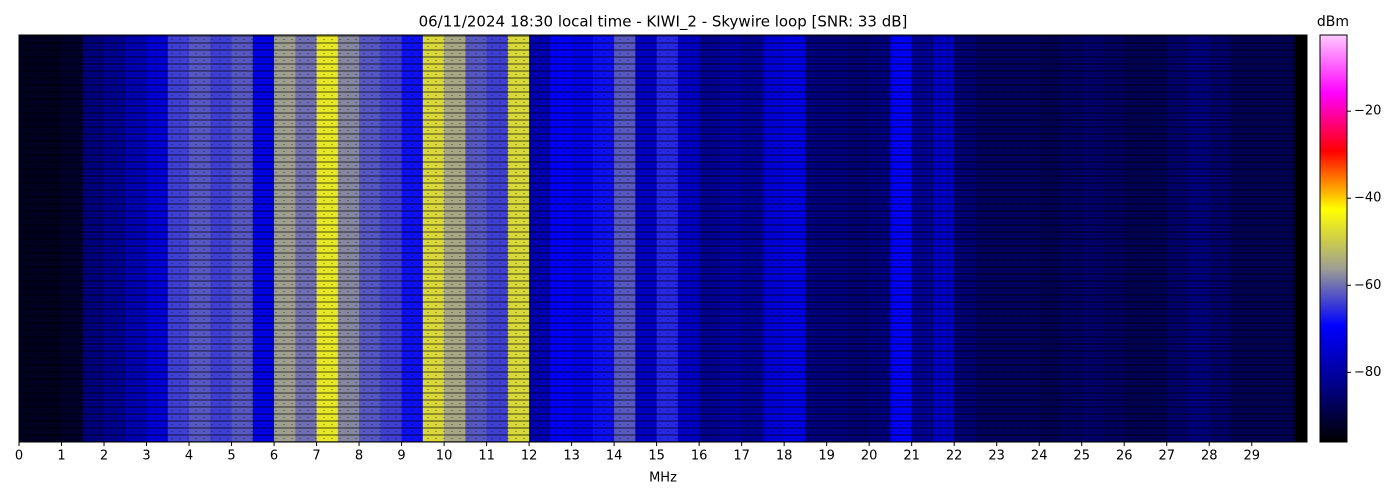 The height and width of the screenshot is (500, 1400). I want to click on x-tick-label: 14, so click(614, 456).